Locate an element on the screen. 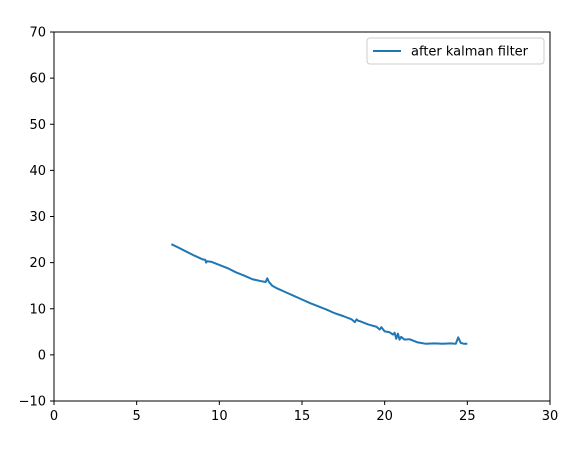 The height and width of the screenshot is (452, 578). y-tick-label: 0 is located at coordinates (42, 355).